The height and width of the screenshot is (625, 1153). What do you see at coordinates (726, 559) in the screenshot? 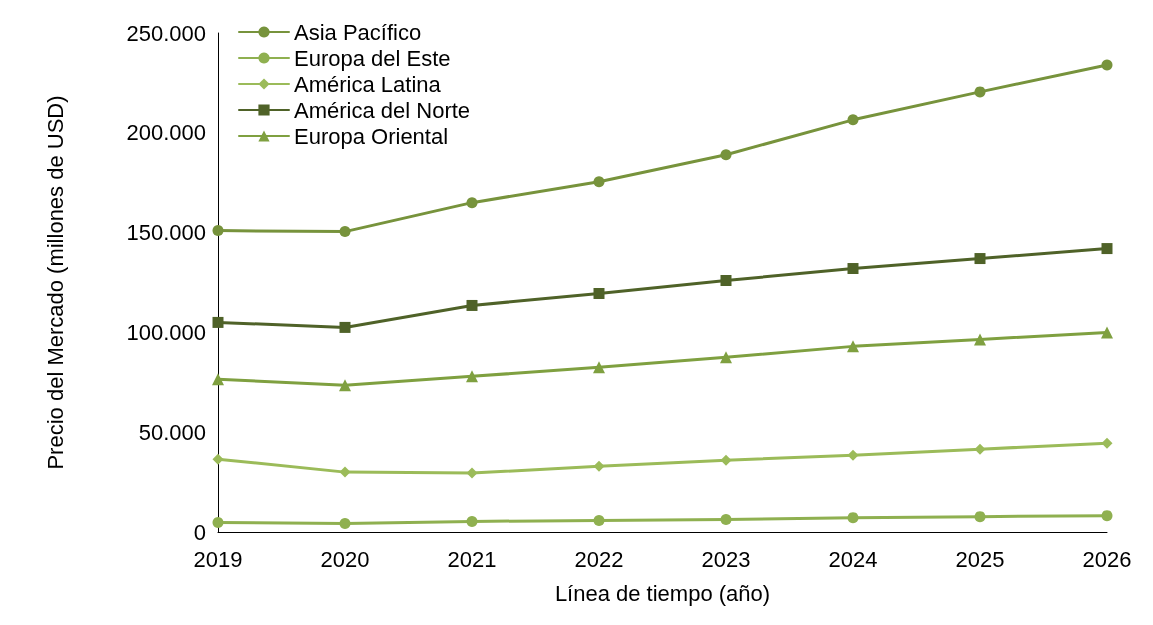
I see `x-tick-label: 2023` at bounding box center [726, 559].